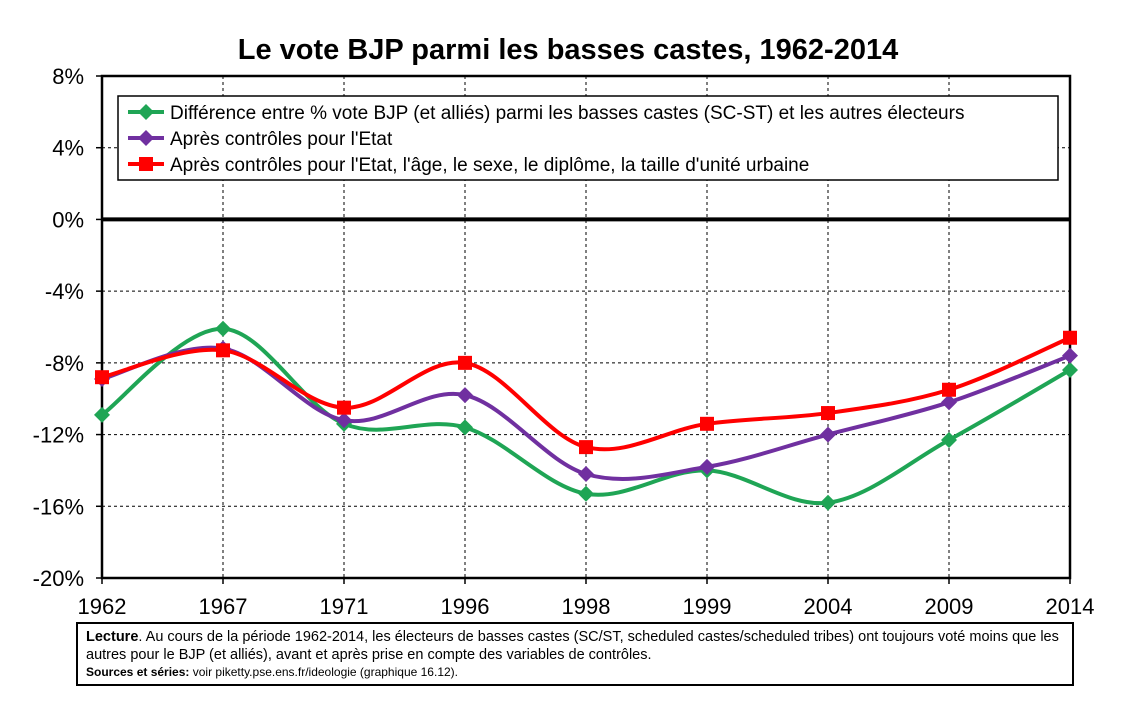 The image size is (1136, 712). What do you see at coordinates (586, 606) in the screenshot?
I see `x-tick-label: 1998` at bounding box center [586, 606].